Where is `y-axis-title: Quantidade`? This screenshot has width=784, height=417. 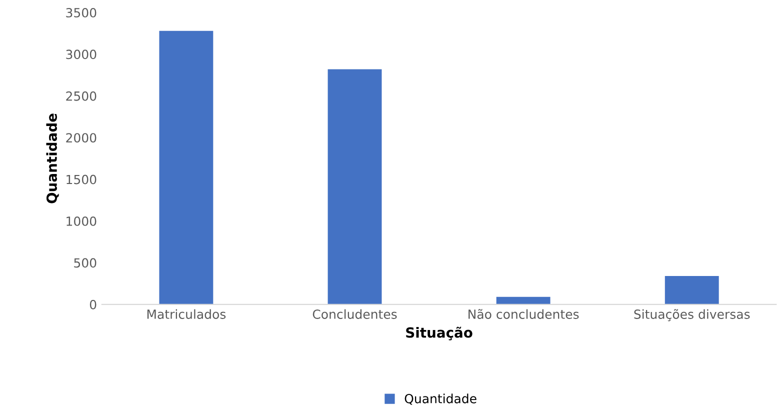 y-axis-title: Quantidade is located at coordinates (52, 159).